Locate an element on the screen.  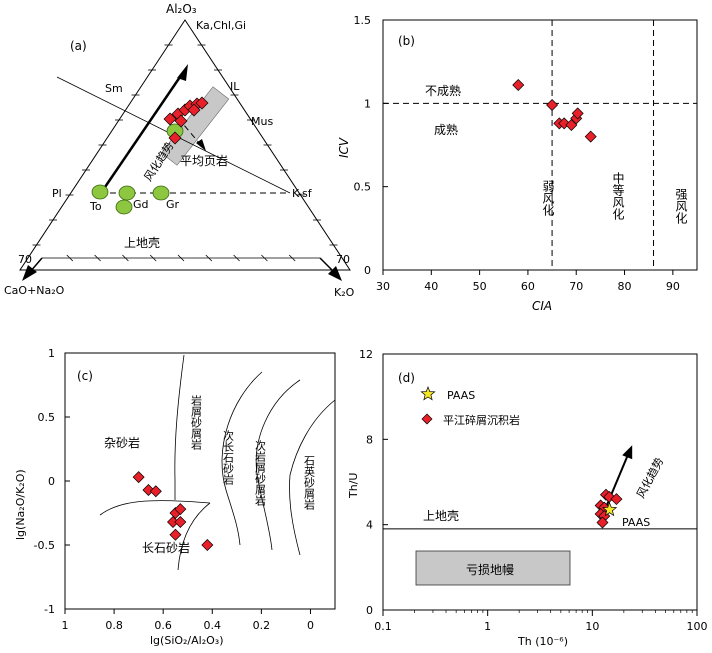
y-tick-label: 12 is located at coordinates (366, 354).